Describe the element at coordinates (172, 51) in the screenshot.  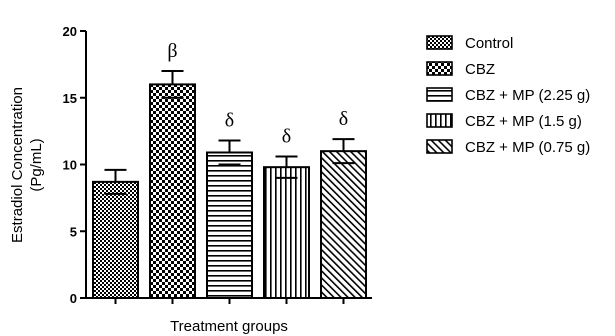
I see `significance-label: β` at that location.